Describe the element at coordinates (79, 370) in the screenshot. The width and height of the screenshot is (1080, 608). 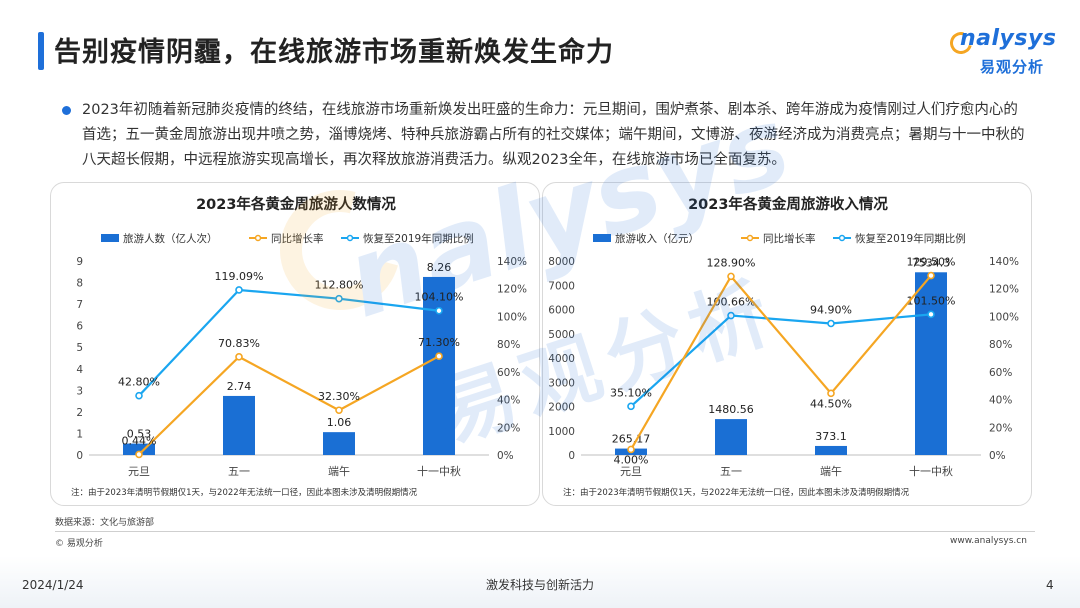
I see `left-axis-tick-label: 4` at that location.